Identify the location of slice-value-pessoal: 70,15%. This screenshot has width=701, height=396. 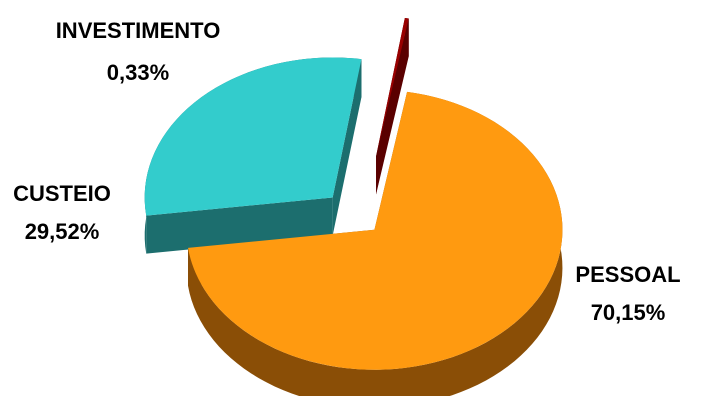
(628, 312).